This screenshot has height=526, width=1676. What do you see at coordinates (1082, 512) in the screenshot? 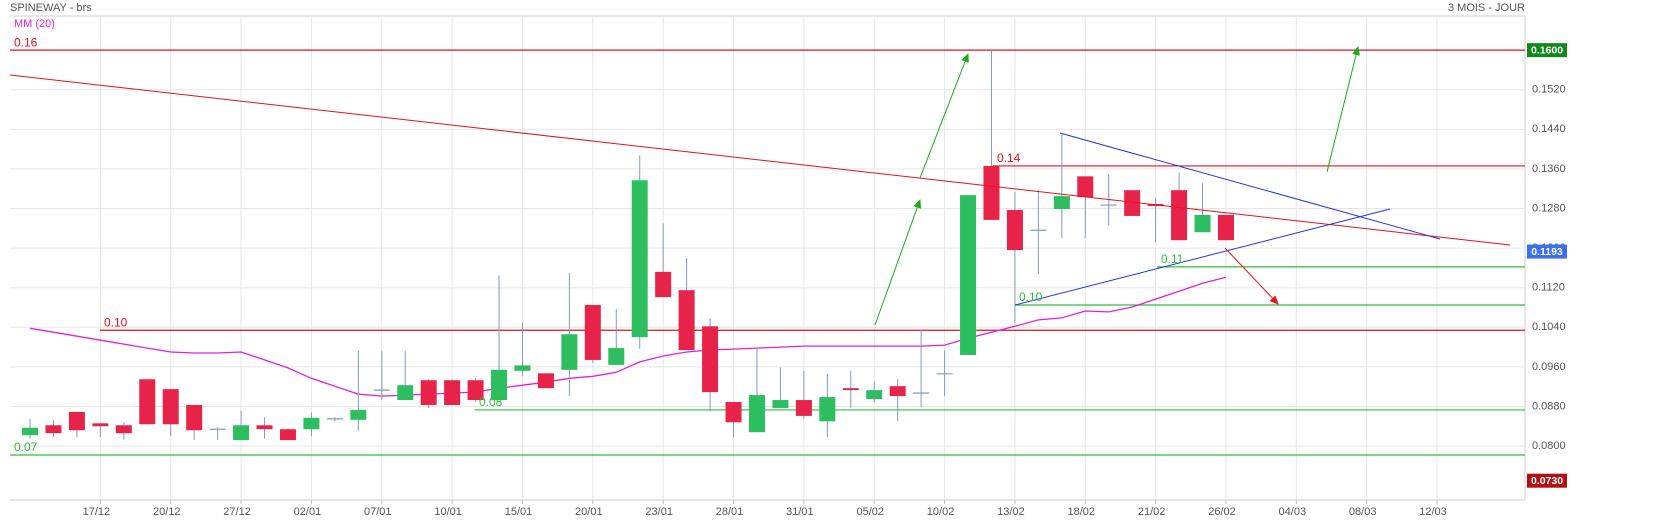
I see `x-tick-label: 18/02` at bounding box center [1082, 512].